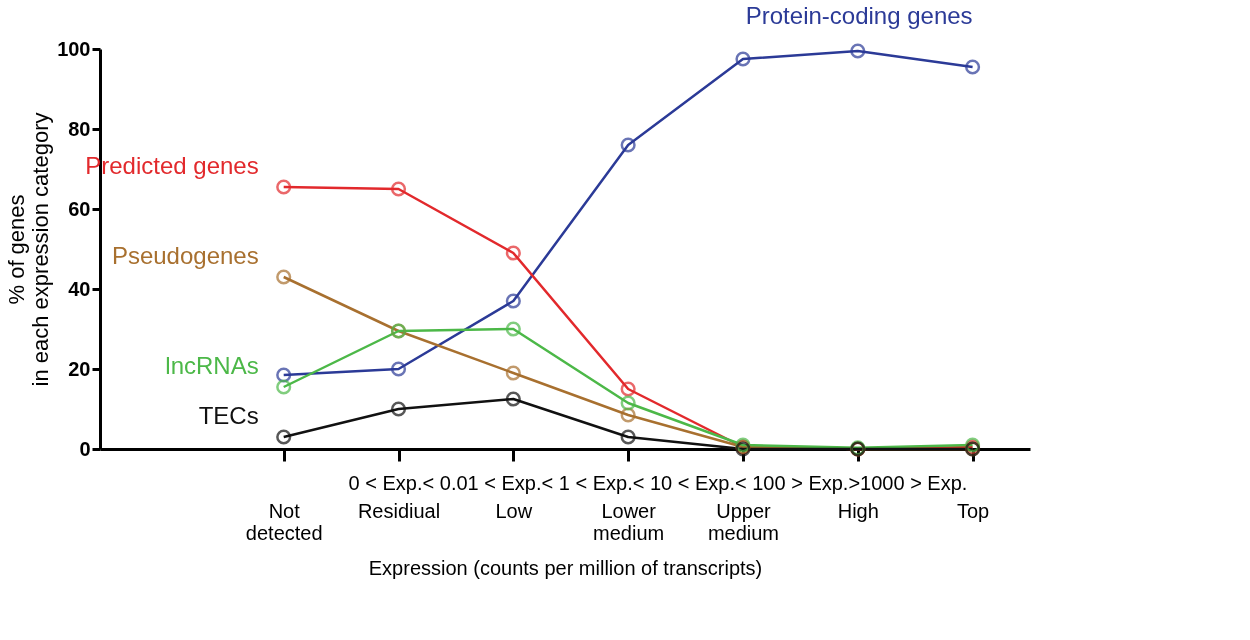 This screenshot has height=640, width=1250. I want to click on y-tick-label: 20, so click(79, 368).